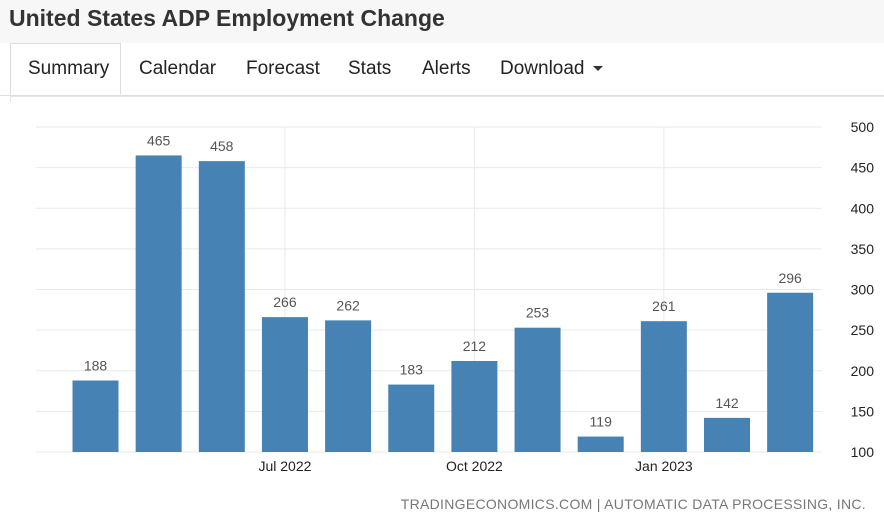 Image resolution: width=884 pixels, height=520 pixels. What do you see at coordinates (542, 68) in the screenshot?
I see `tab-download-label: Download` at bounding box center [542, 68].